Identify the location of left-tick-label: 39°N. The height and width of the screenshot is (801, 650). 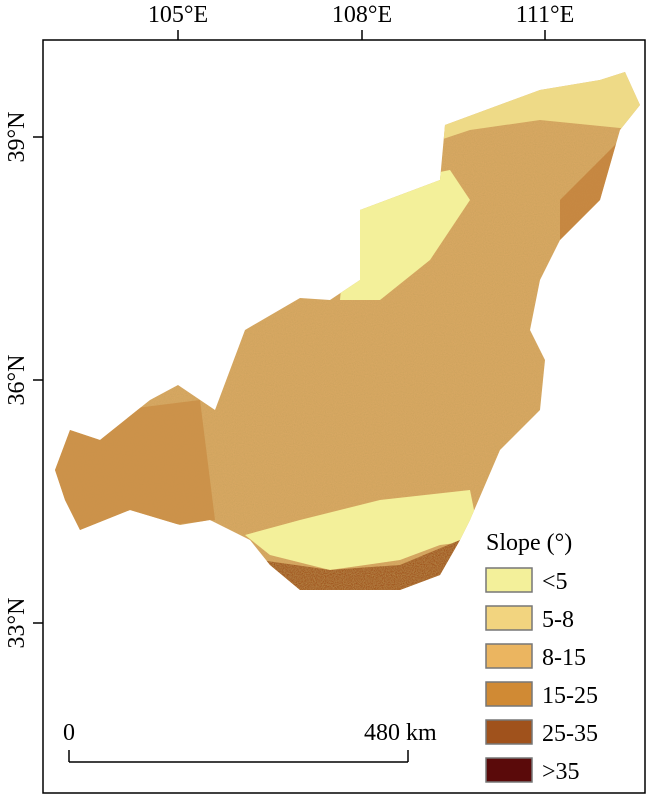
(17, 137).